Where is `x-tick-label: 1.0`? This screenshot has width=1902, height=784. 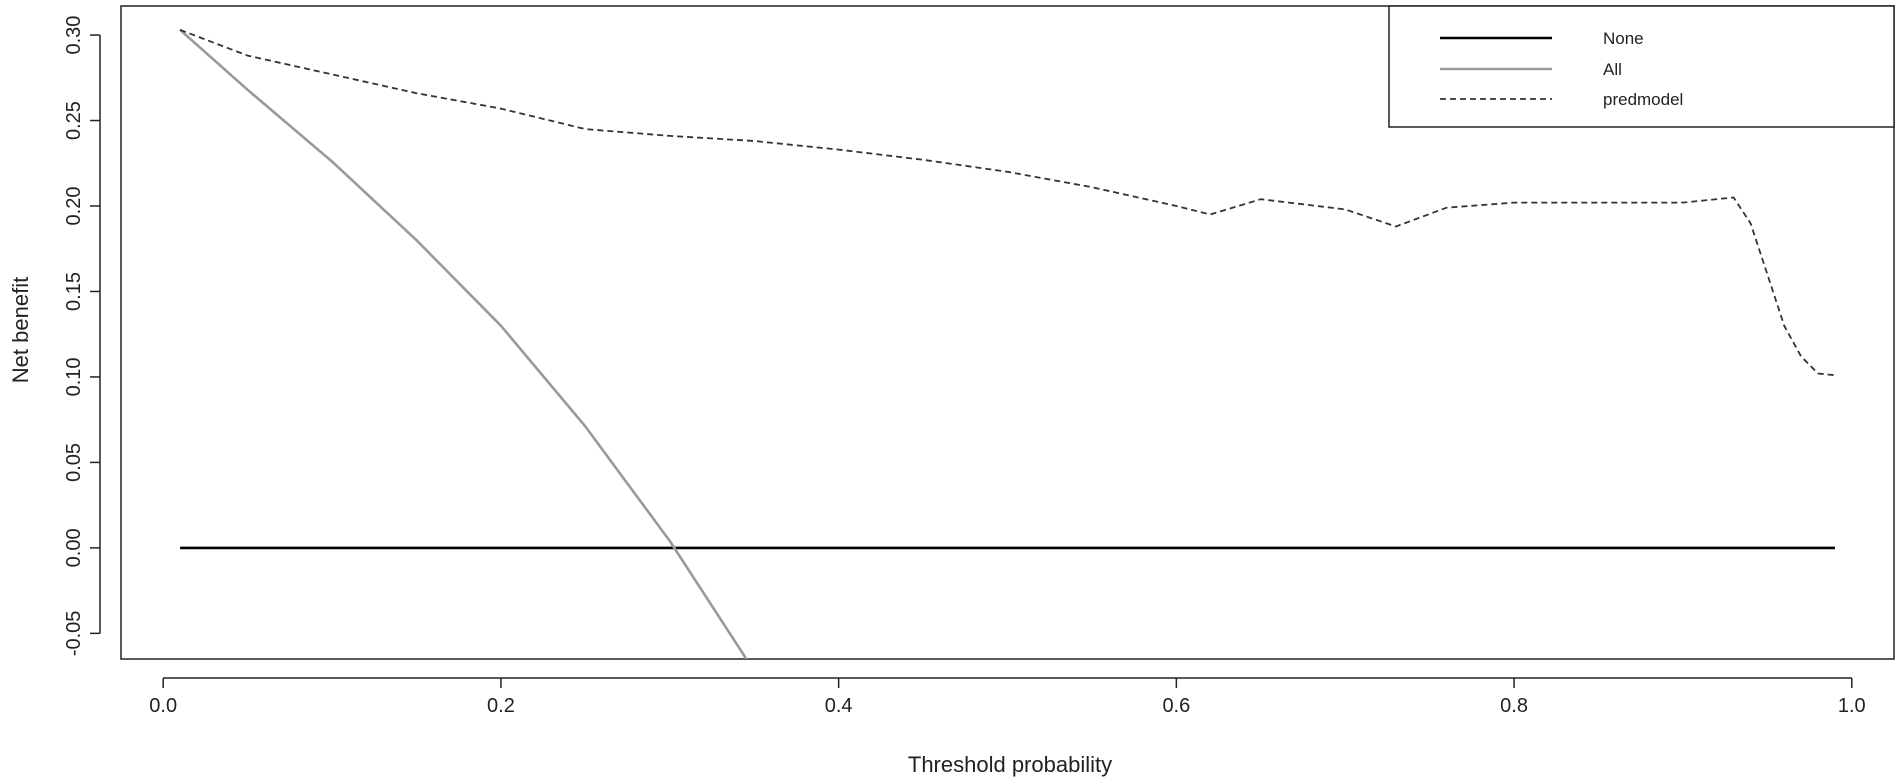
x-tick-label: 1.0 is located at coordinates (1852, 706).